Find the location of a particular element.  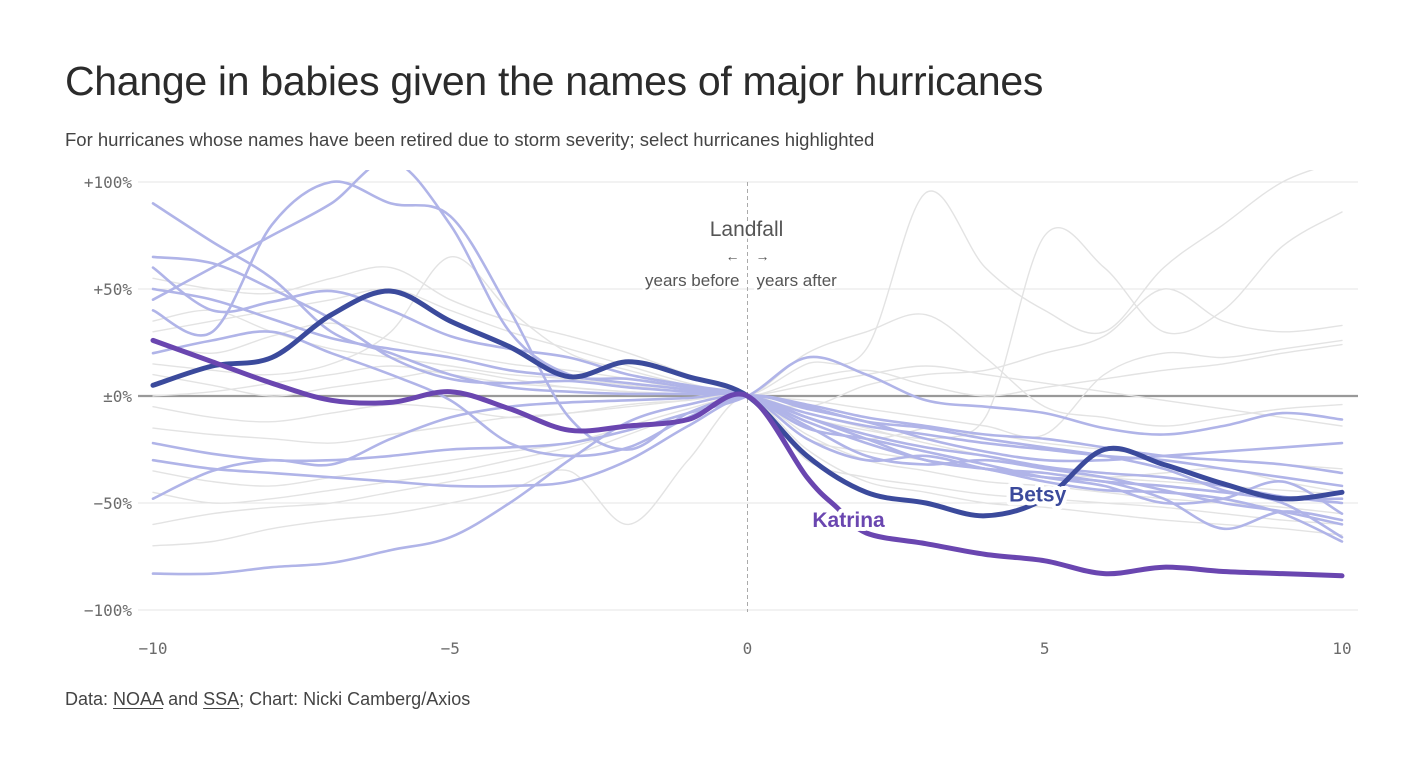

series-label-halo: Betsy is located at coordinates (1038, 494).